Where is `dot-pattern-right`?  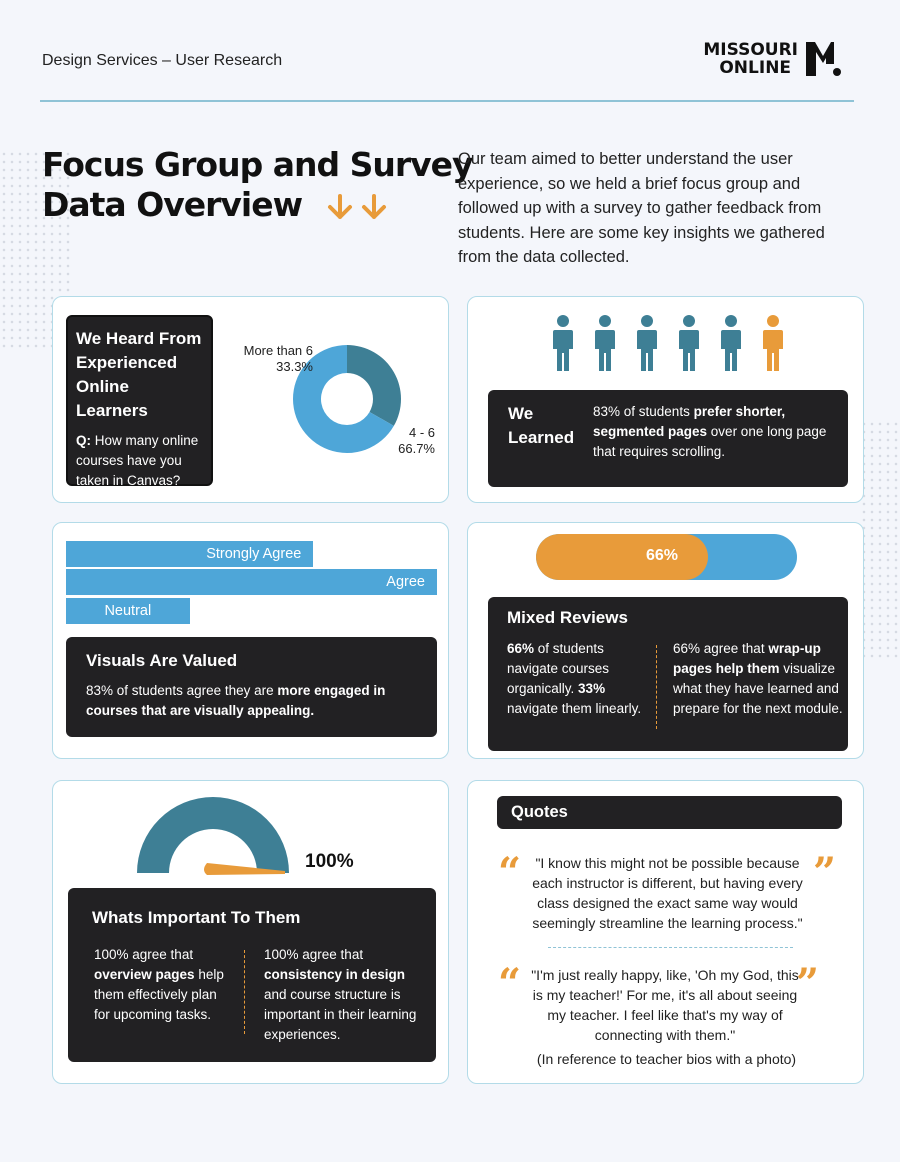
dot-pattern-right is located at coordinates (880, 540).